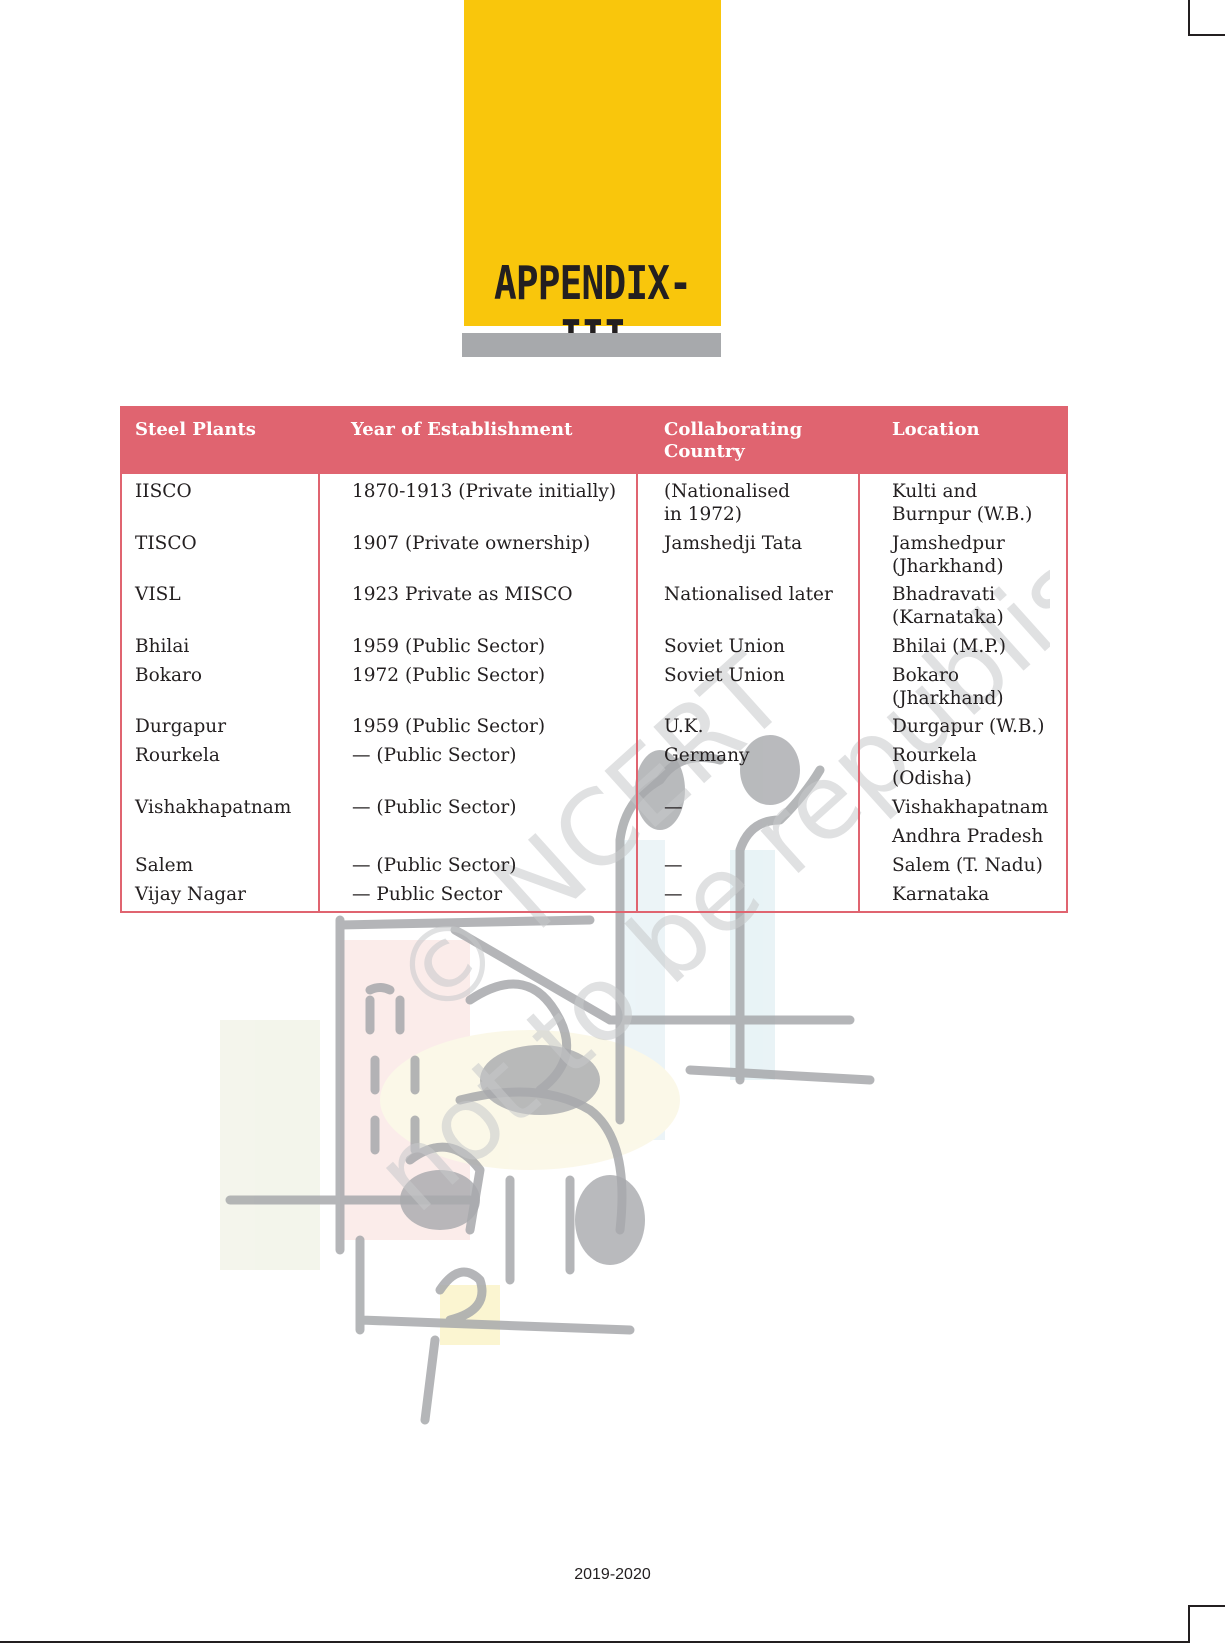  I want to click on cell-country: Nationalised later, so click(748, 594).